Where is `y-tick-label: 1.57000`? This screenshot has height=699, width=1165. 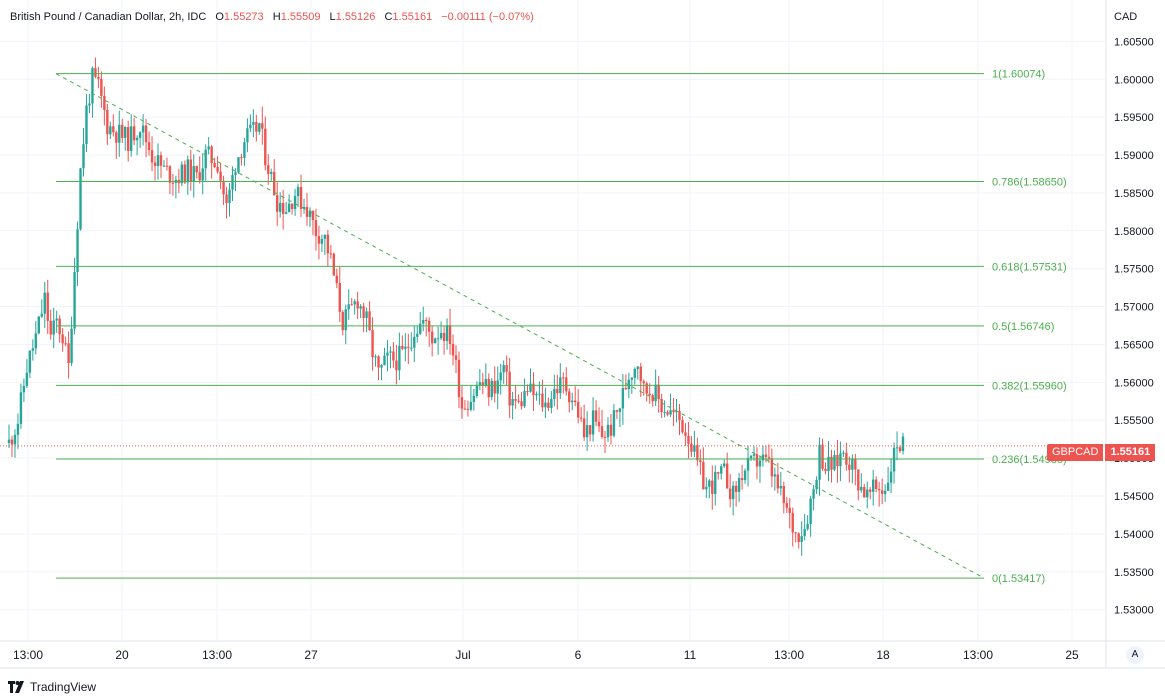
y-tick-label: 1.57000 is located at coordinates (1134, 308).